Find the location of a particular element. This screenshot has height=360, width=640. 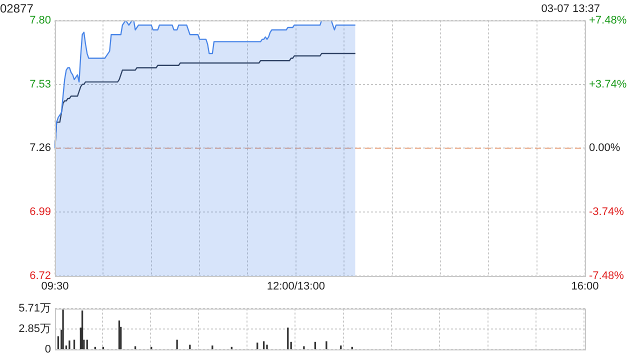

y-tick-label: 6.72 is located at coordinates (40, 276).